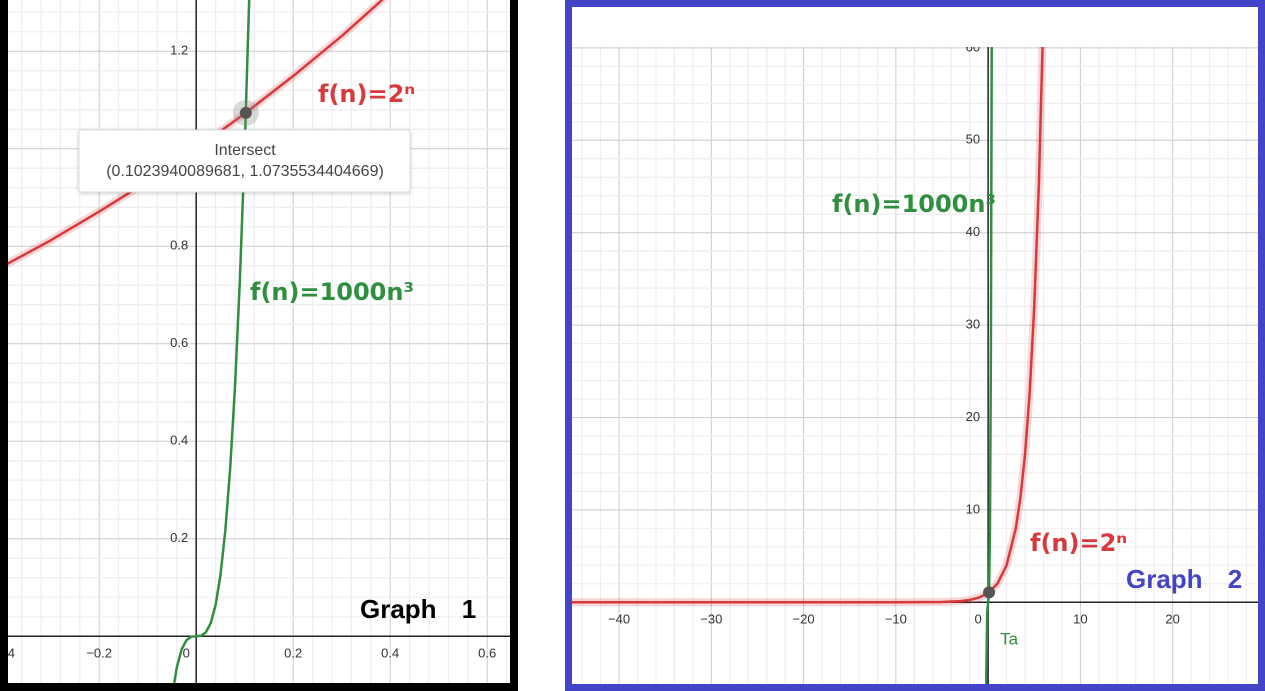 The image size is (1265, 691). I want to click on y-tick-label: 10, so click(973, 508).